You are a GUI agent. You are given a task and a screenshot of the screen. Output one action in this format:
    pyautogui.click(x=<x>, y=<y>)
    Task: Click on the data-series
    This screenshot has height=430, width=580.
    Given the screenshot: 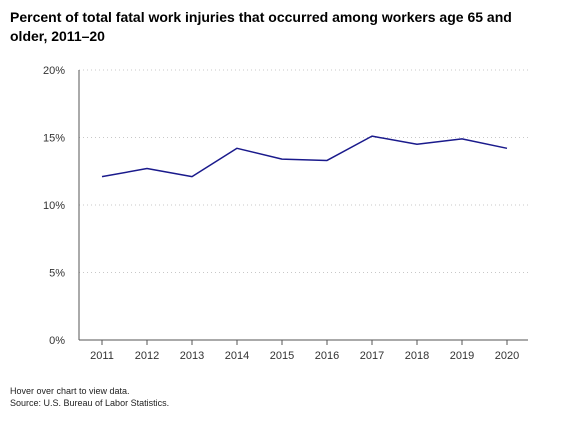 What is the action you would take?
    pyautogui.click(x=304, y=156)
    